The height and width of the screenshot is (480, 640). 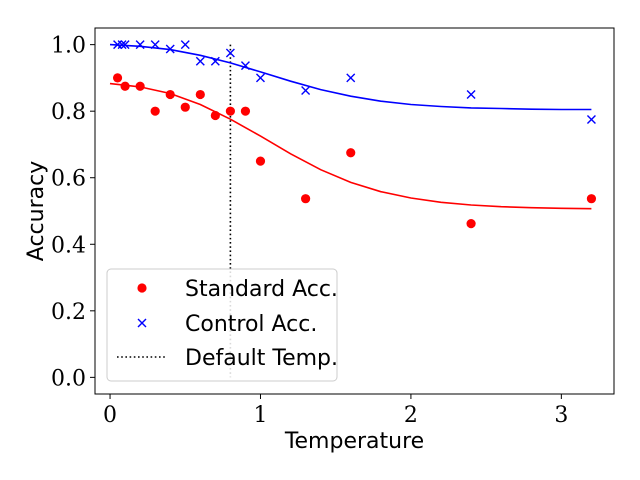 What do you see at coordinates (68, 179) in the screenshot?
I see `y-tick-label: 0.6` at bounding box center [68, 179].